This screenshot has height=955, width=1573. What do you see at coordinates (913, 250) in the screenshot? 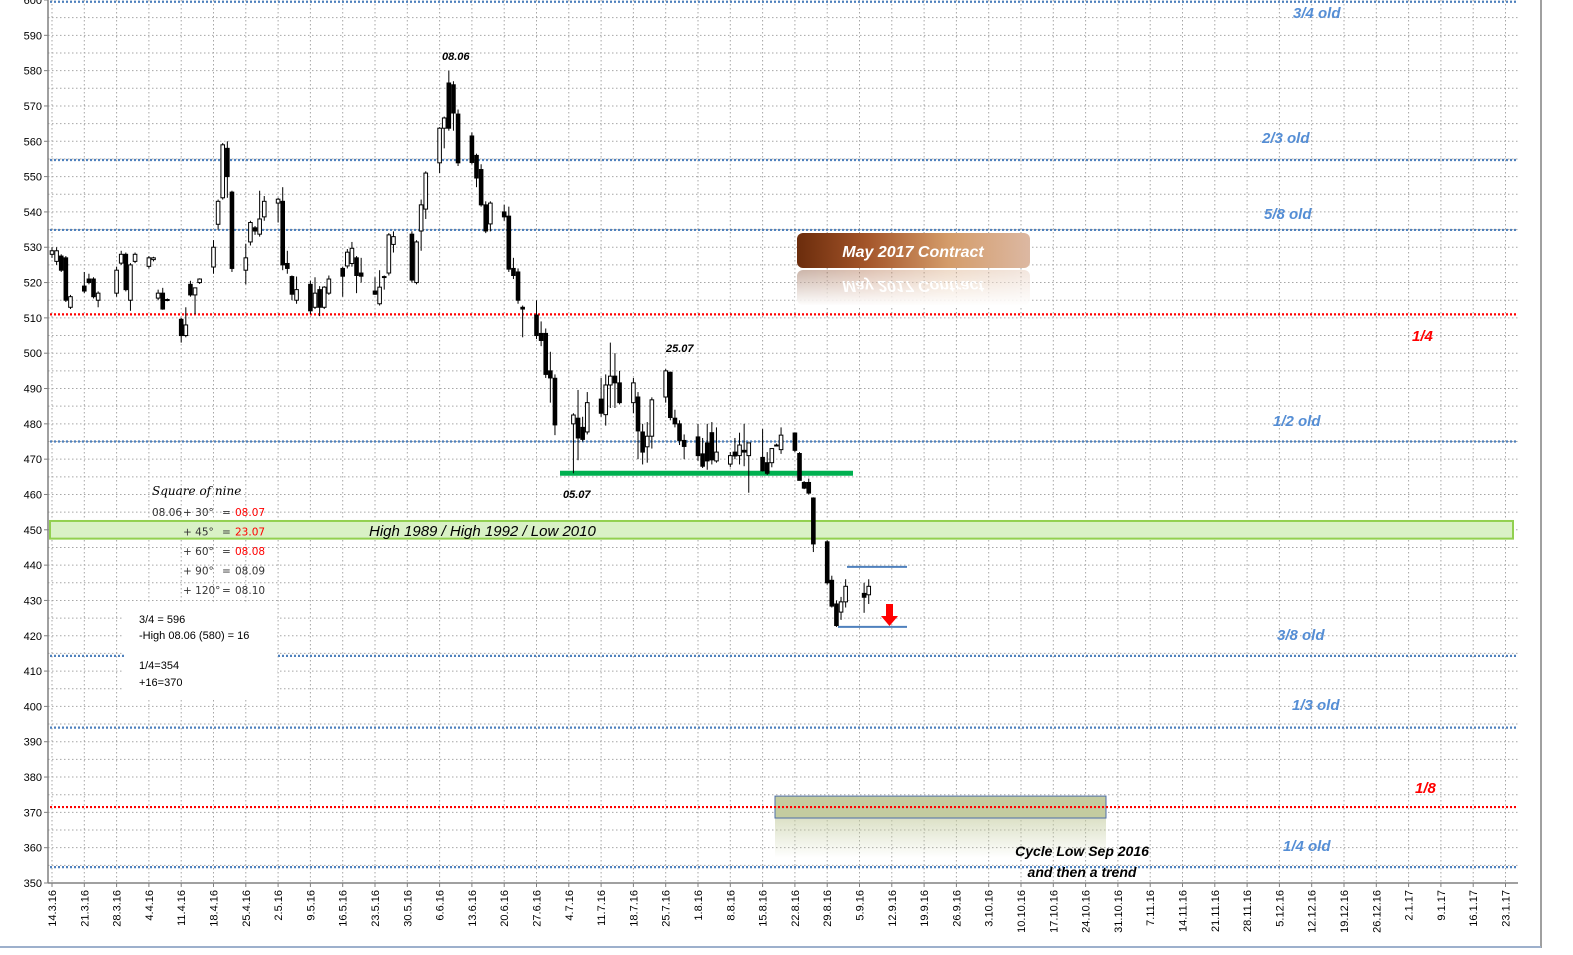
I see `contract-title-bg` at bounding box center [913, 250].